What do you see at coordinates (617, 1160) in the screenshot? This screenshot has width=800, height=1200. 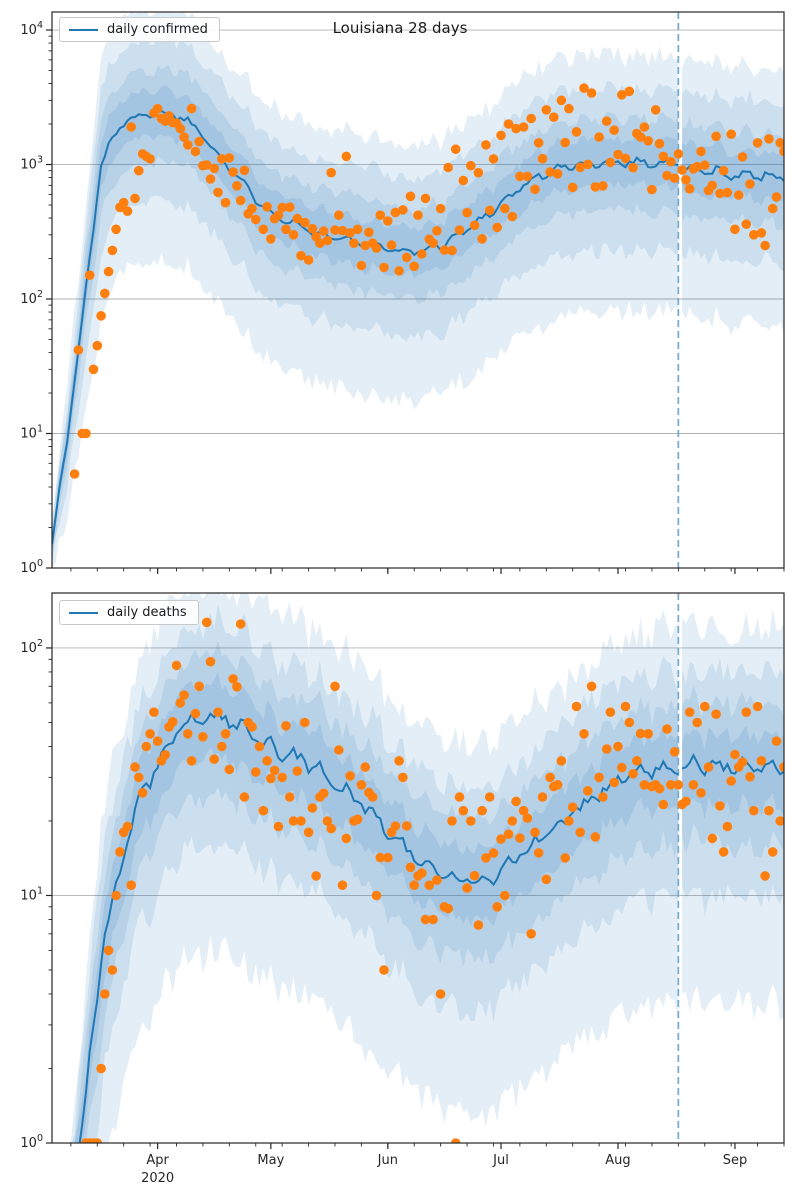 I see `x-tick-label: Aug` at bounding box center [617, 1160].